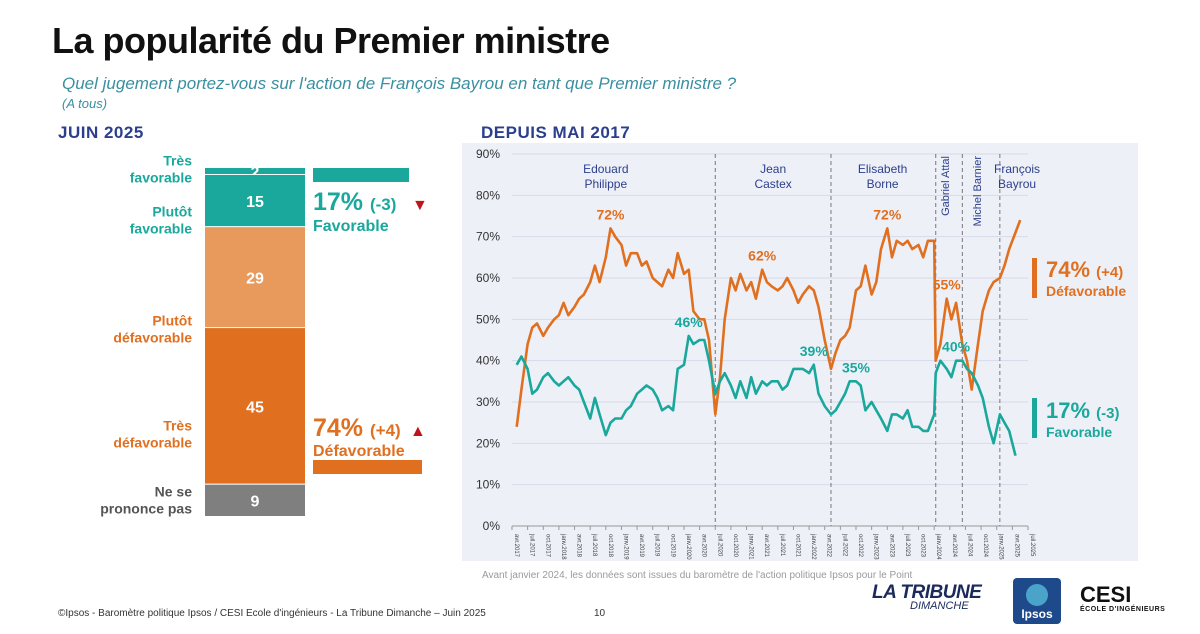  I want to click on x-tick-label: oct.2020, so click(735, 546).